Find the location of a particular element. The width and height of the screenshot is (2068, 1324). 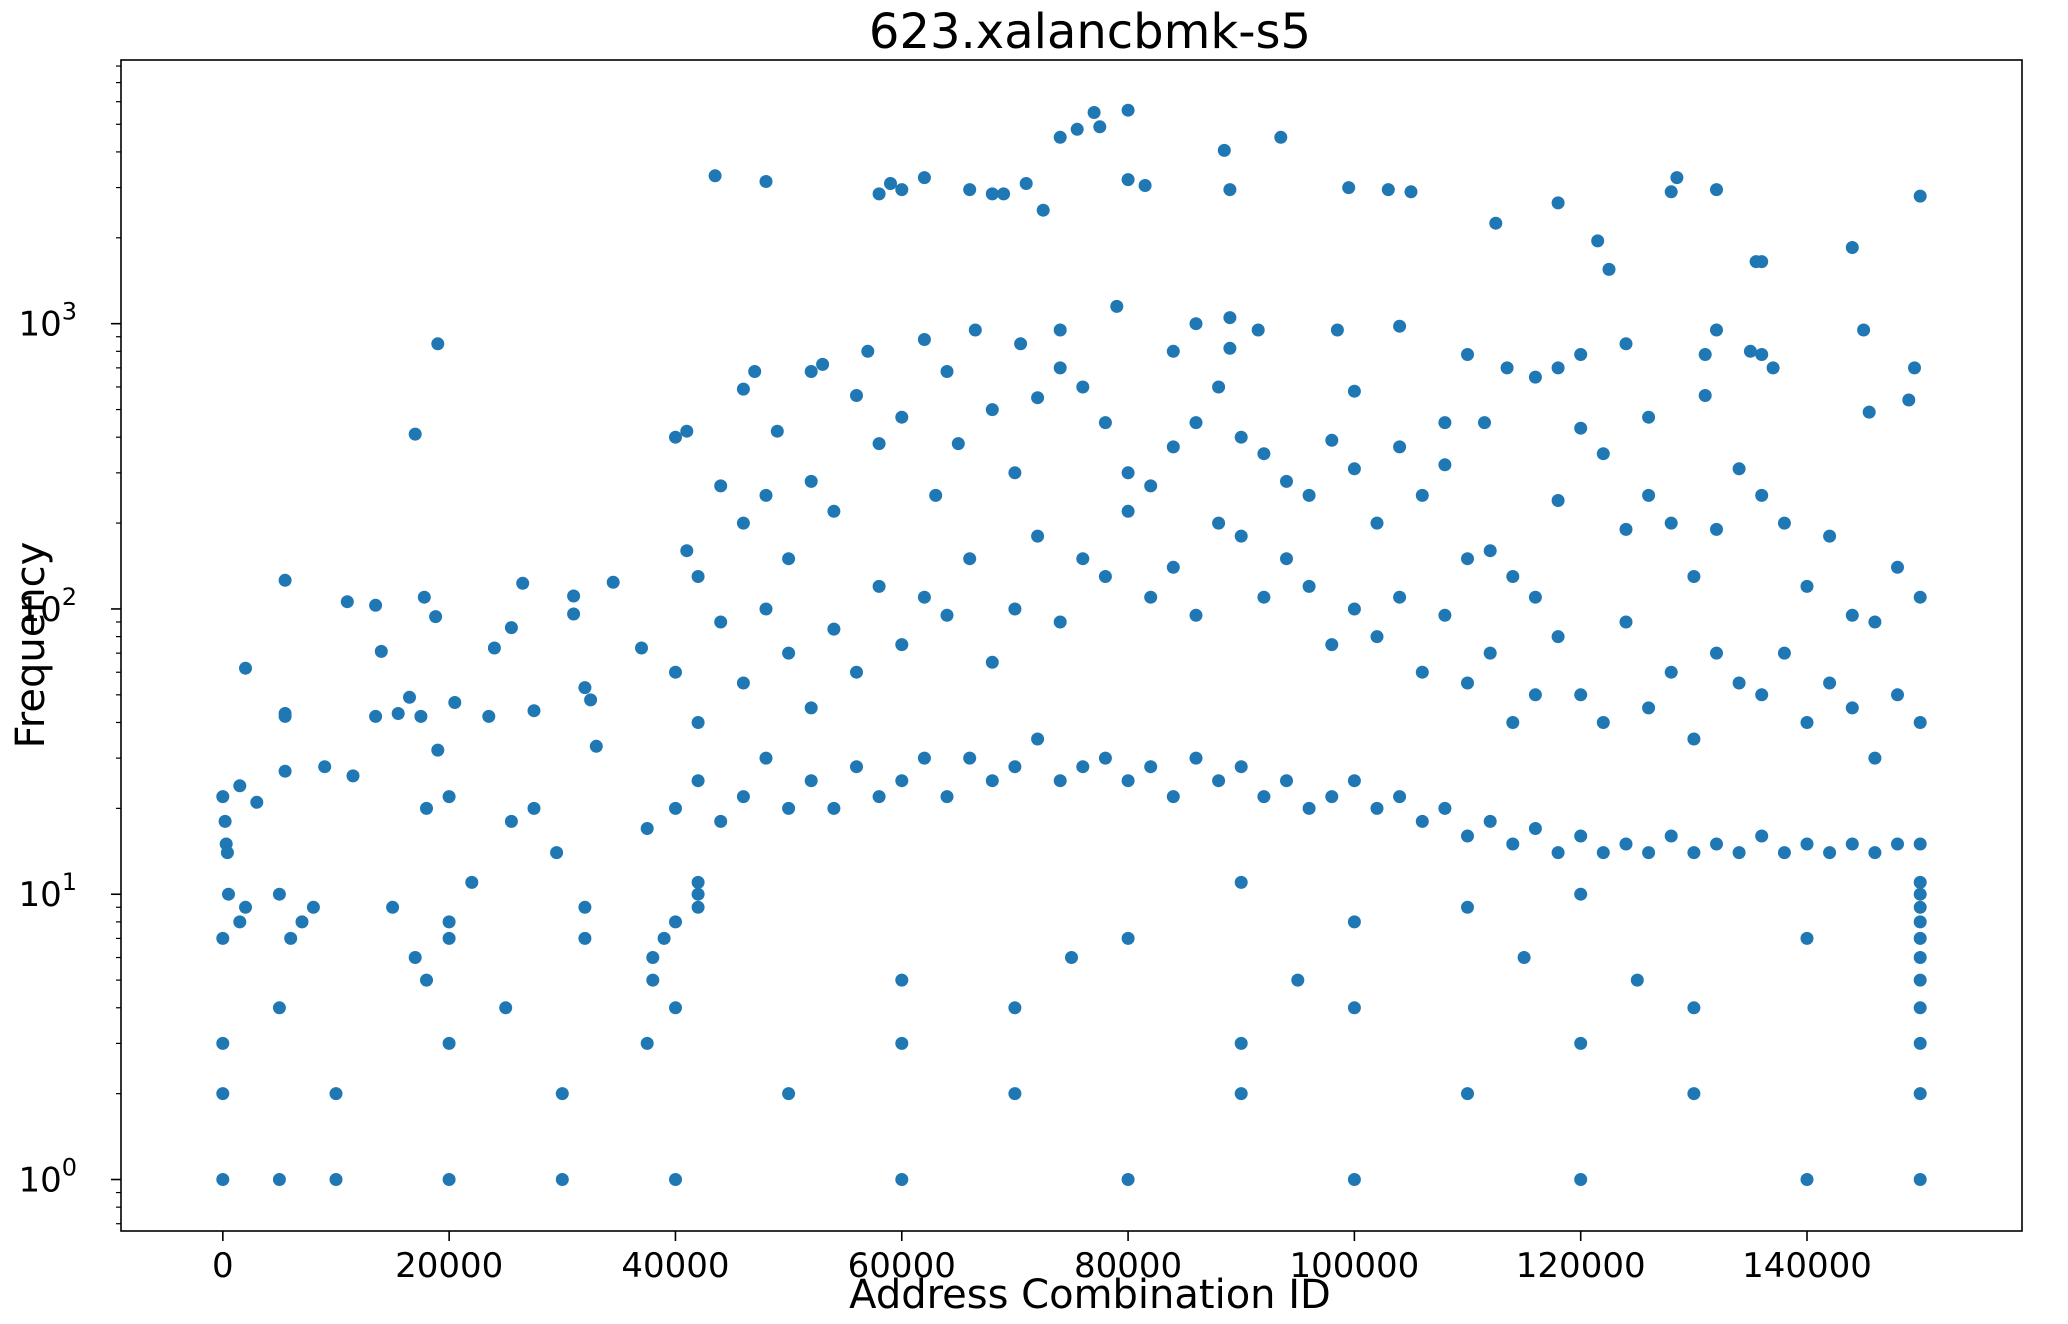

x-axis-label: Address Combination ID is located at coordinates (1090, 1295).